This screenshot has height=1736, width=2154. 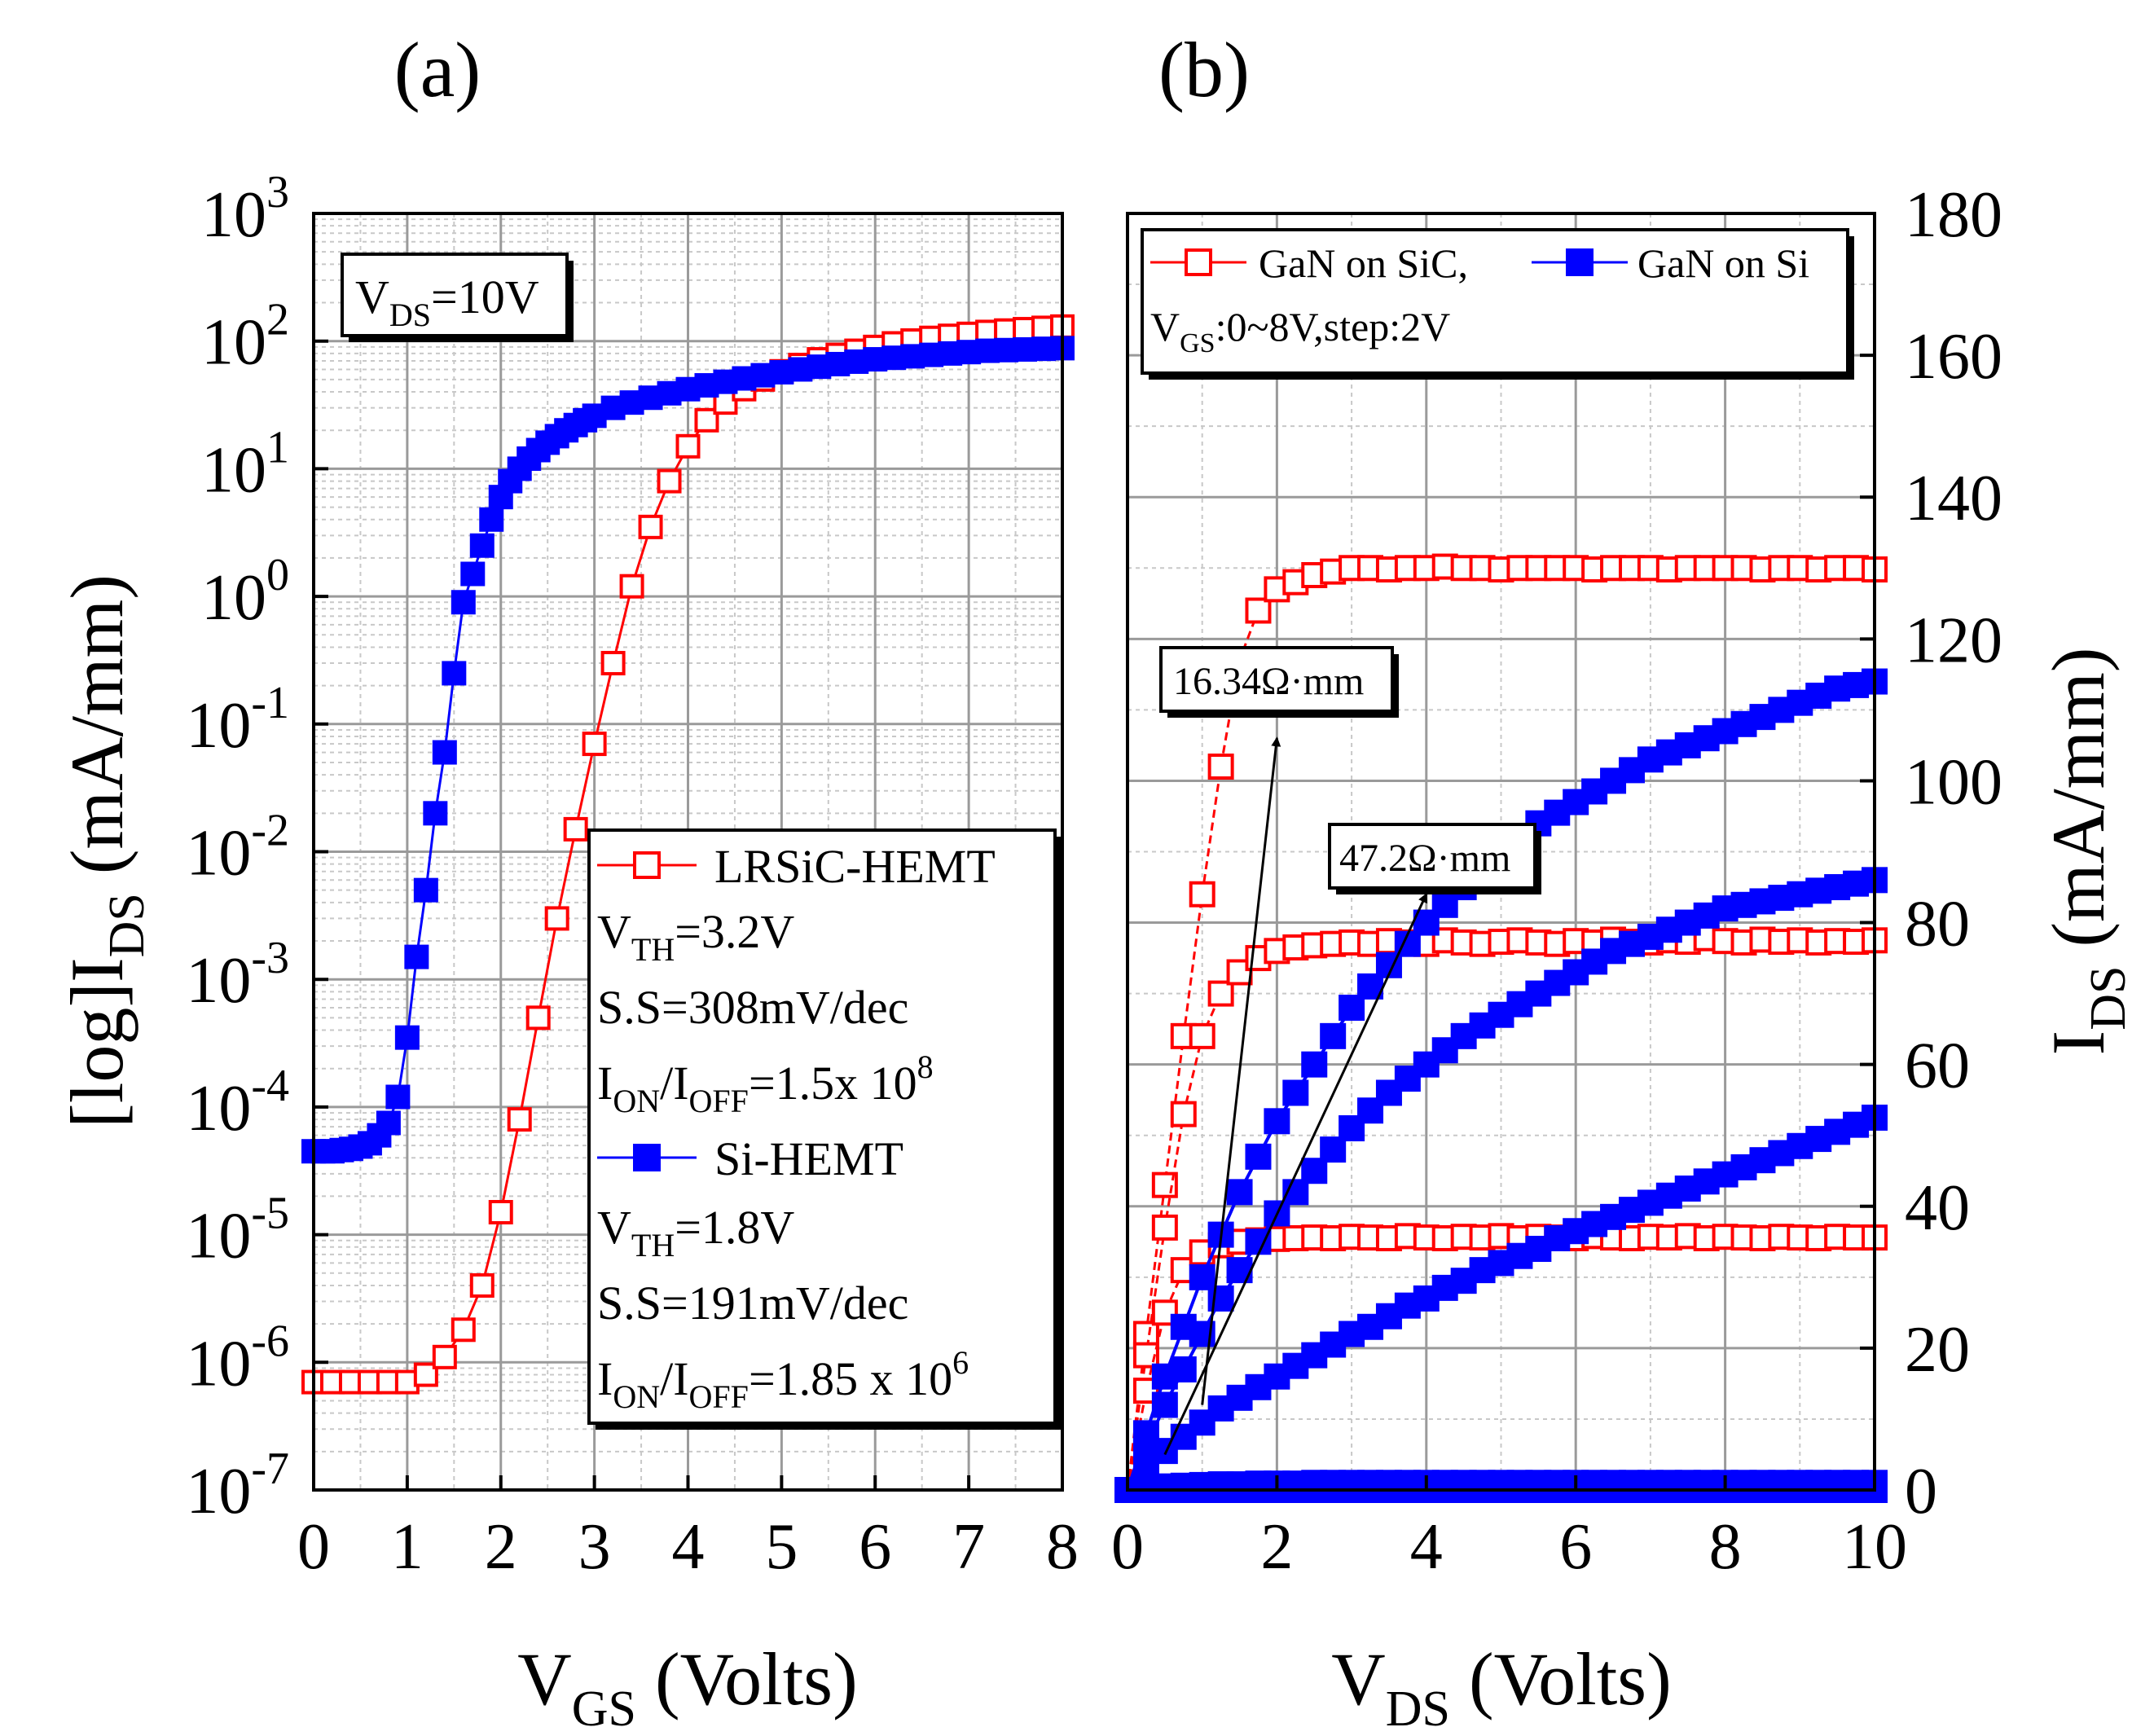 I want to click on y-tick-label: 10-7, so click(x=237, y=1485).